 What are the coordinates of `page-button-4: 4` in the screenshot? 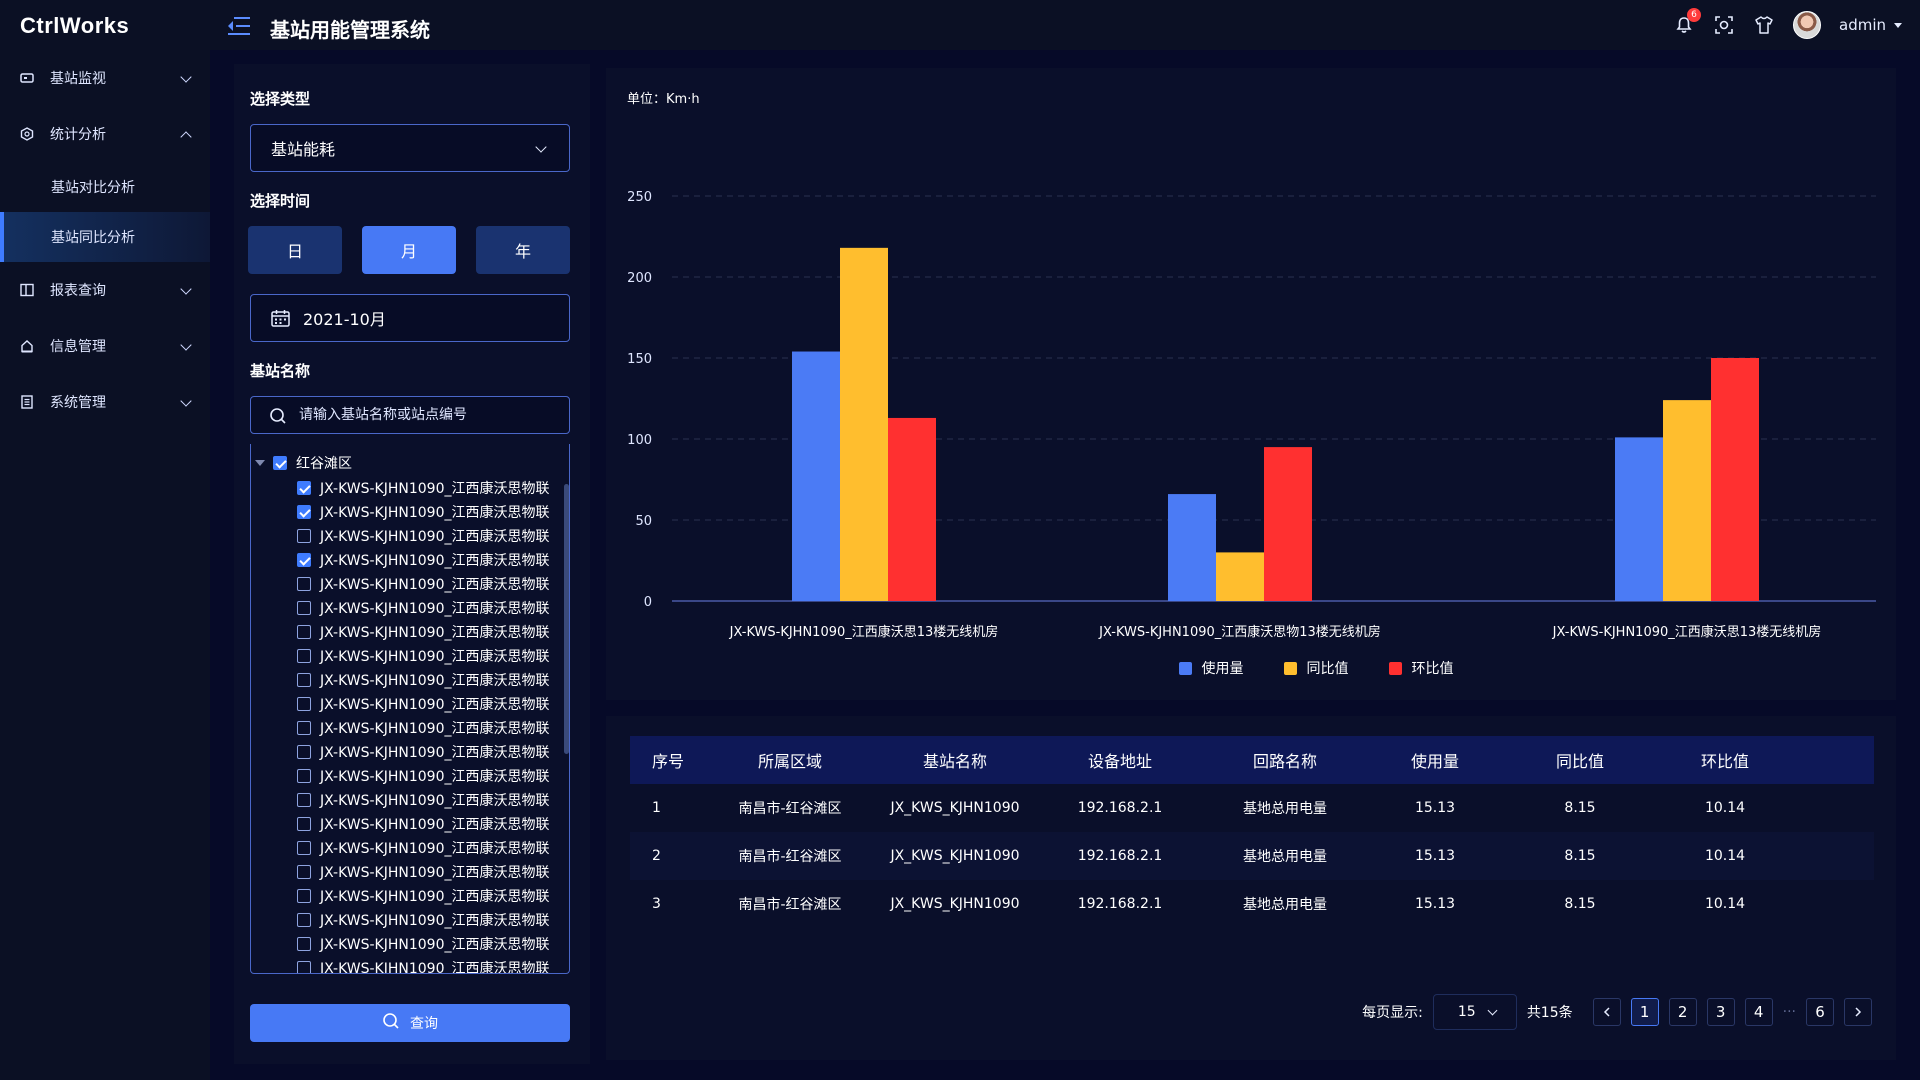 It's located at (1758, 1012).